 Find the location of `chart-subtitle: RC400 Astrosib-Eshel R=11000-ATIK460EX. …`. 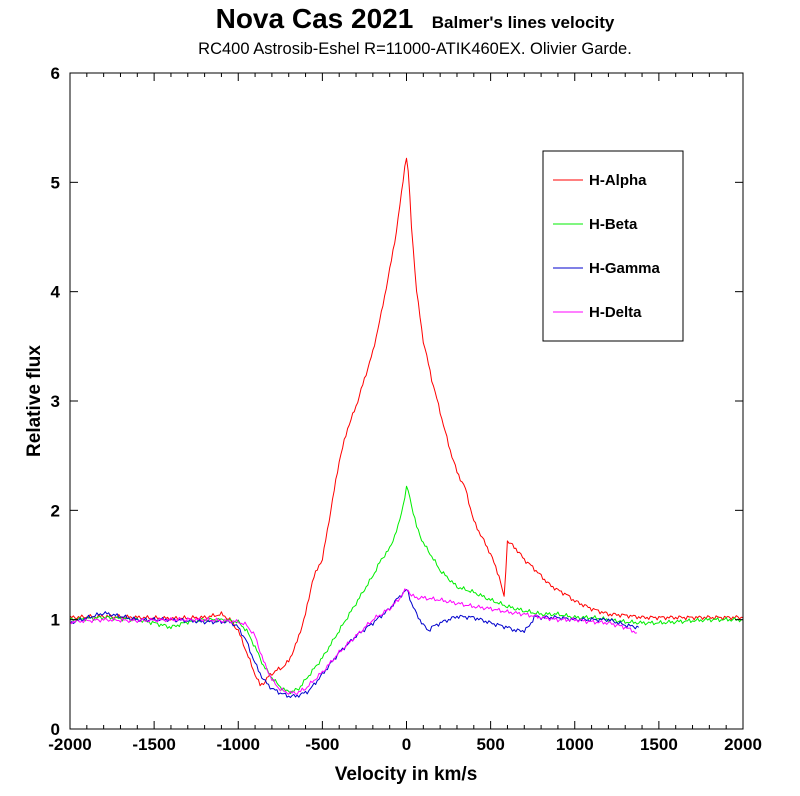

chart-subtitle: RC400 Astrosib-Eshel R=11000-ATIK460EX. … is located at coordinates (415, 49).